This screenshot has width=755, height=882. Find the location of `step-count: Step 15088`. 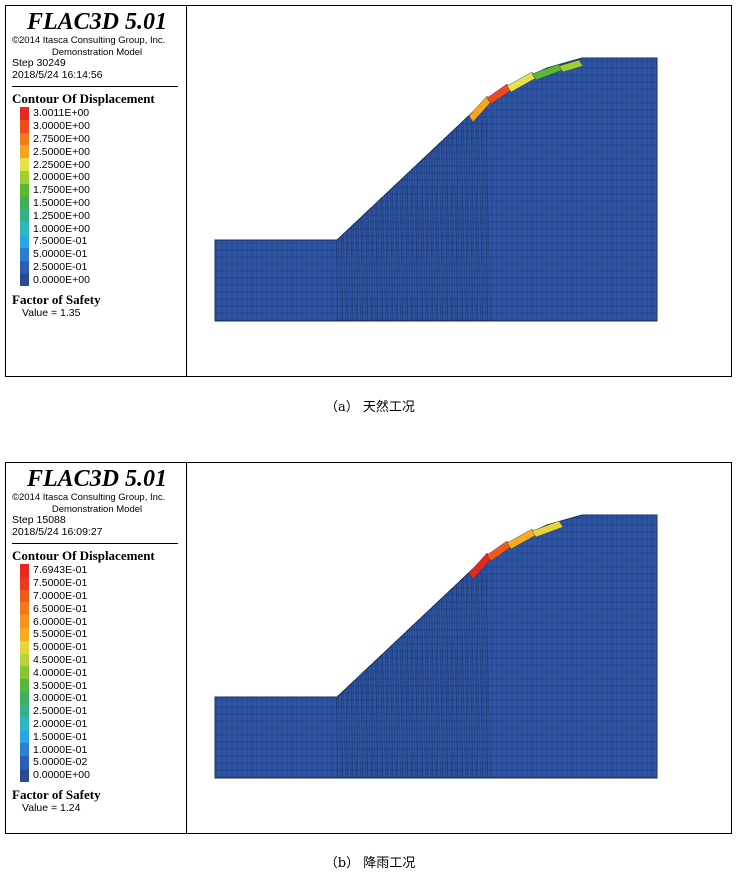

step-count: Step 15088 is located at coordinates (39, 520).